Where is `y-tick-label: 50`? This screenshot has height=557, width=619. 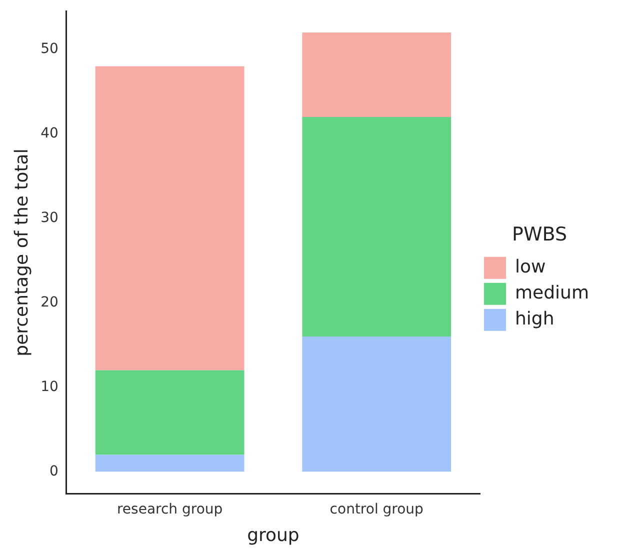 y-tick-label: 50 is located at coordinates (49, 49).